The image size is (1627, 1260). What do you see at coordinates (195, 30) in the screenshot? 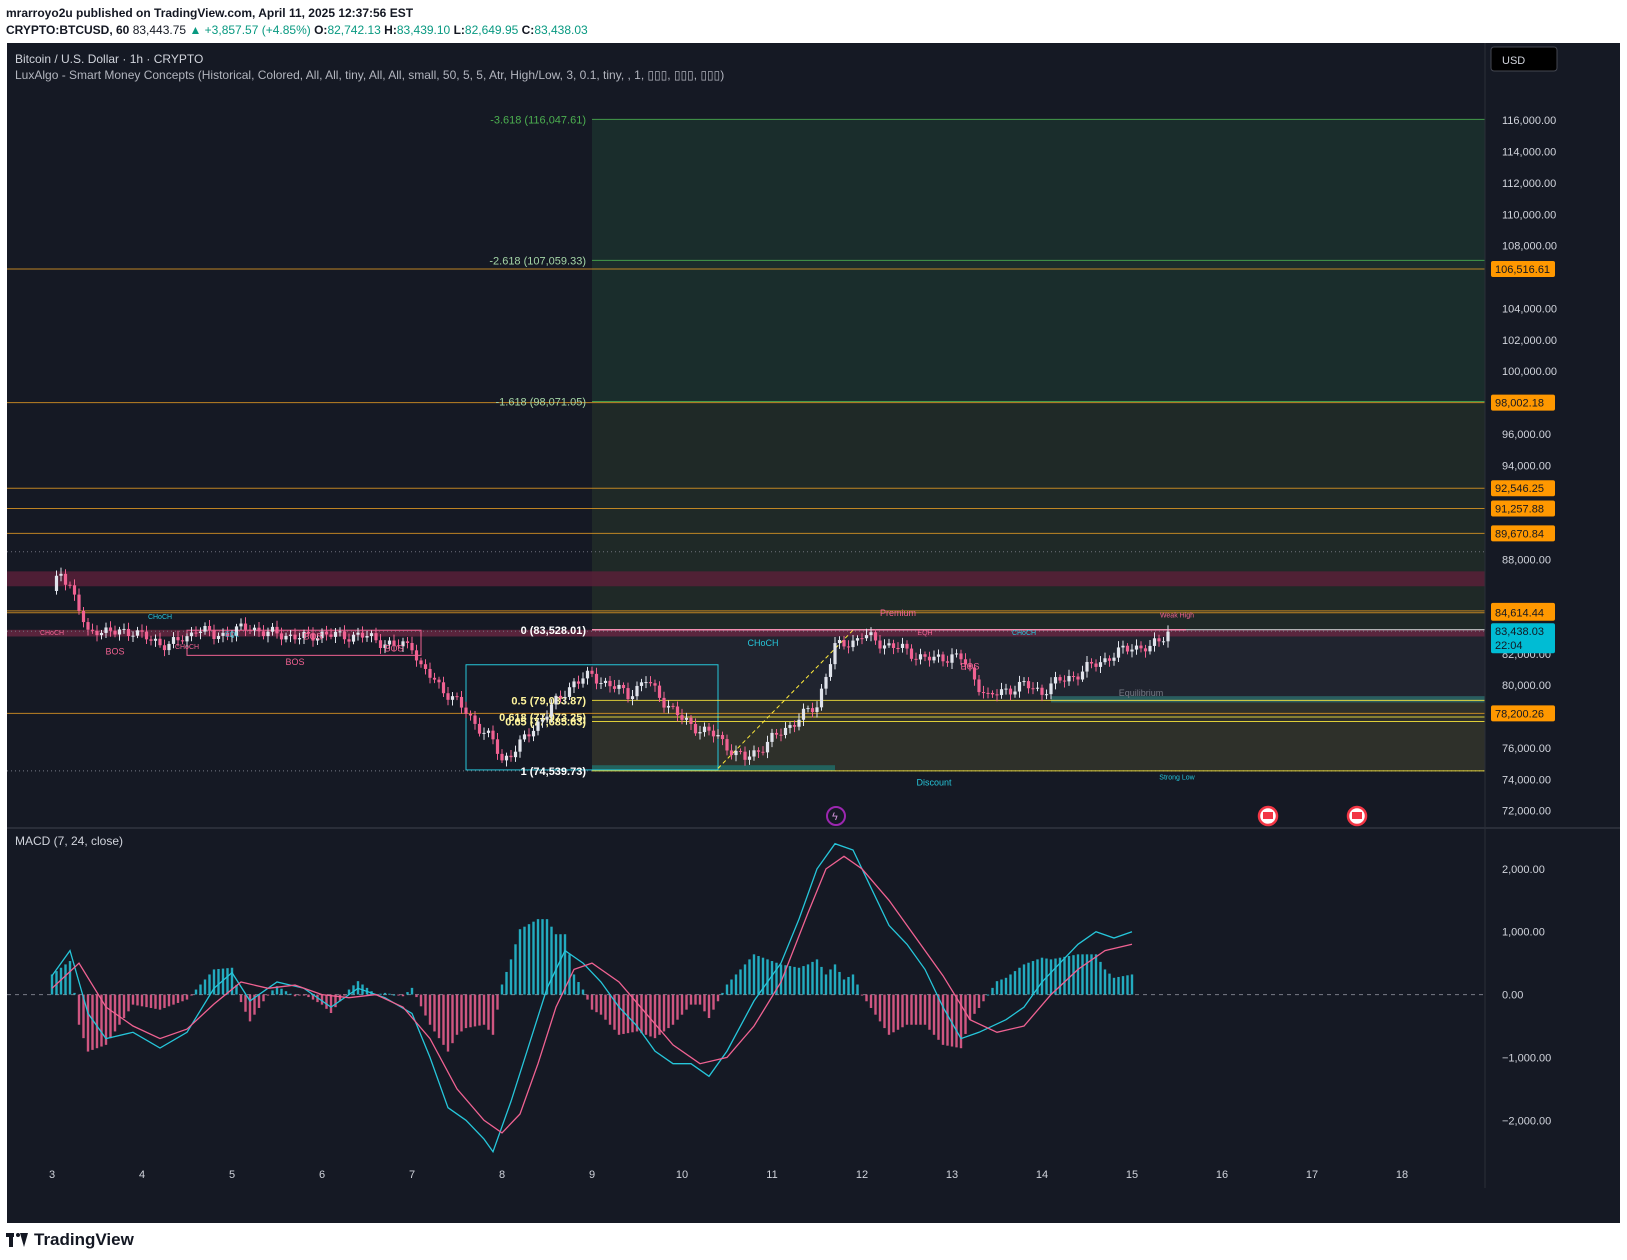
I see `change-arrow-icon: ▲` at bounding box center [195, 30].